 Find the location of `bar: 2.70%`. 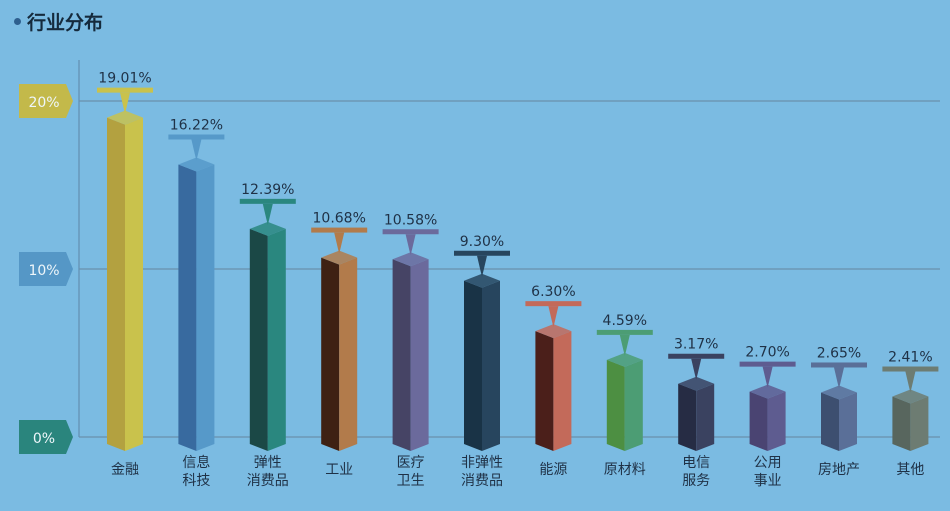

bar: 2.70% is located at coordinates (767, 398).